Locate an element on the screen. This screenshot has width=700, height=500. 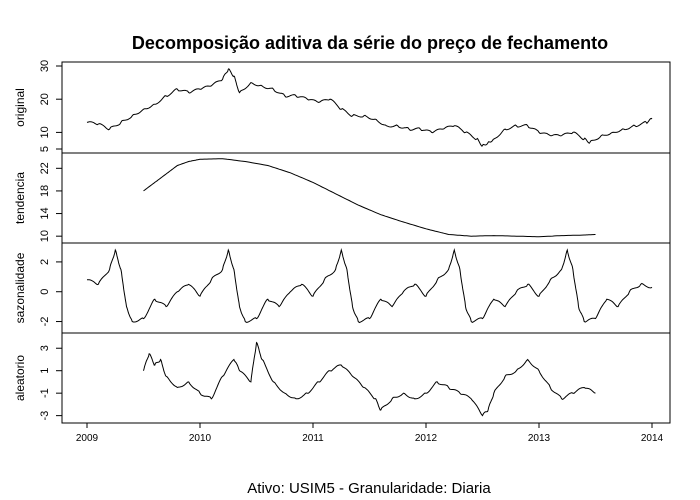
y-tick-label: 18 is located at coordinates (45, 191).